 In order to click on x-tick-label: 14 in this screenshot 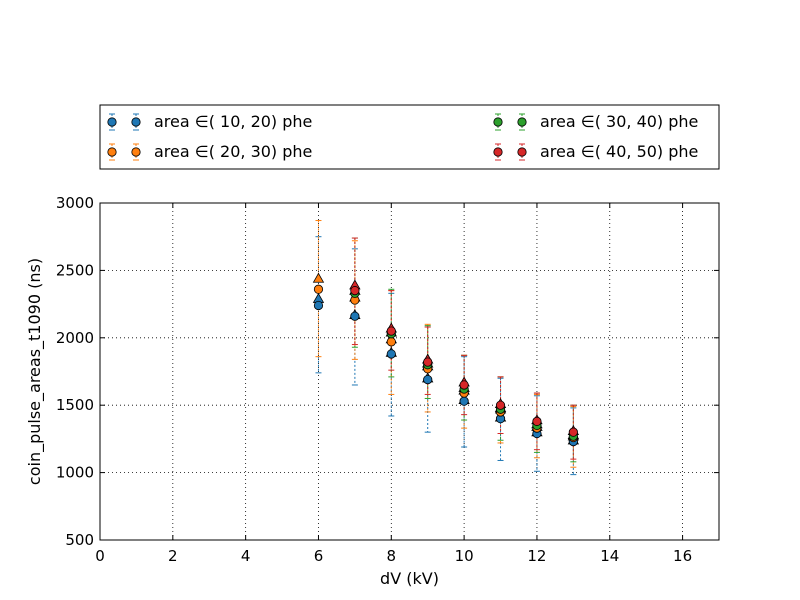, I will do `click(609, 556)`.